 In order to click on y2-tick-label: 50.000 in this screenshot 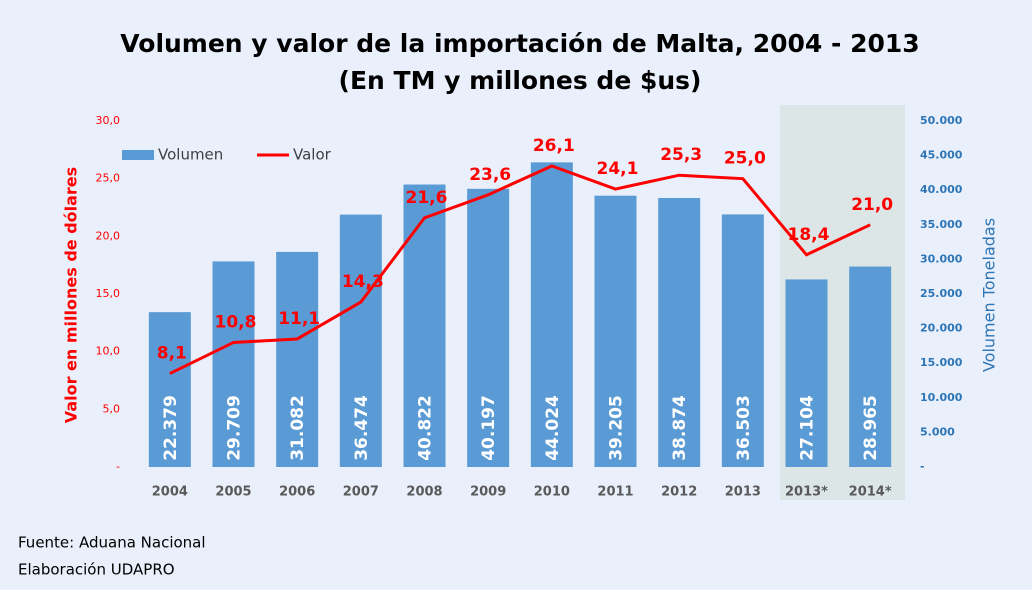, I will do `click(941, 120)`.